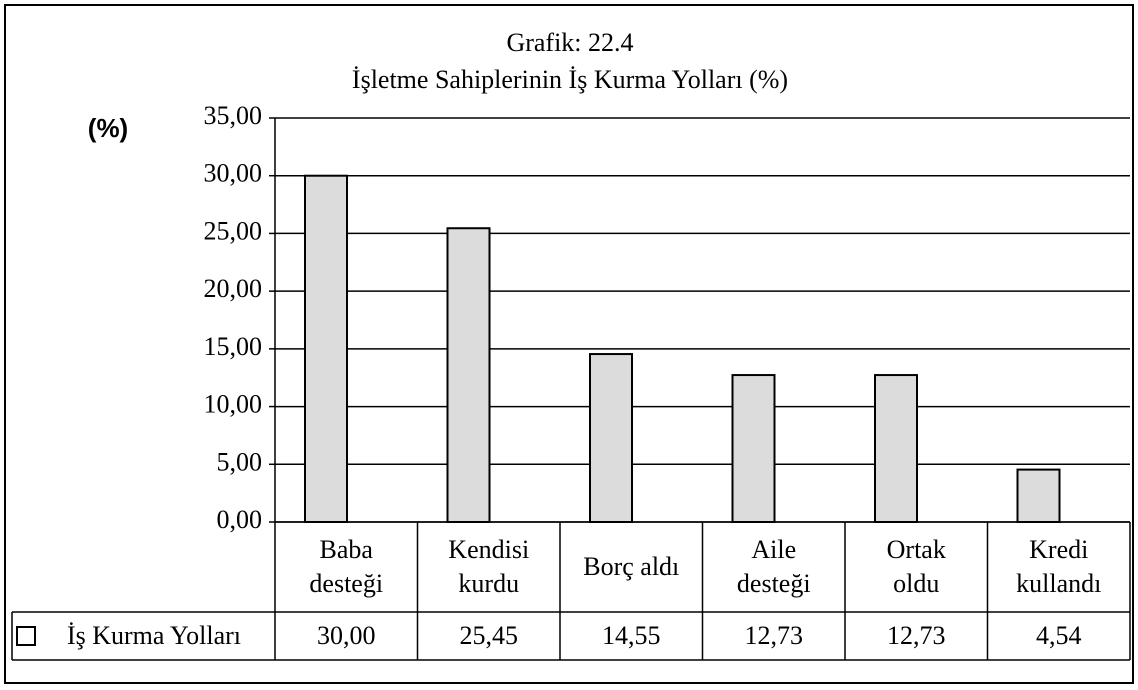  I want to click on x-tick-label: Aile desteği, so click(774, 567).